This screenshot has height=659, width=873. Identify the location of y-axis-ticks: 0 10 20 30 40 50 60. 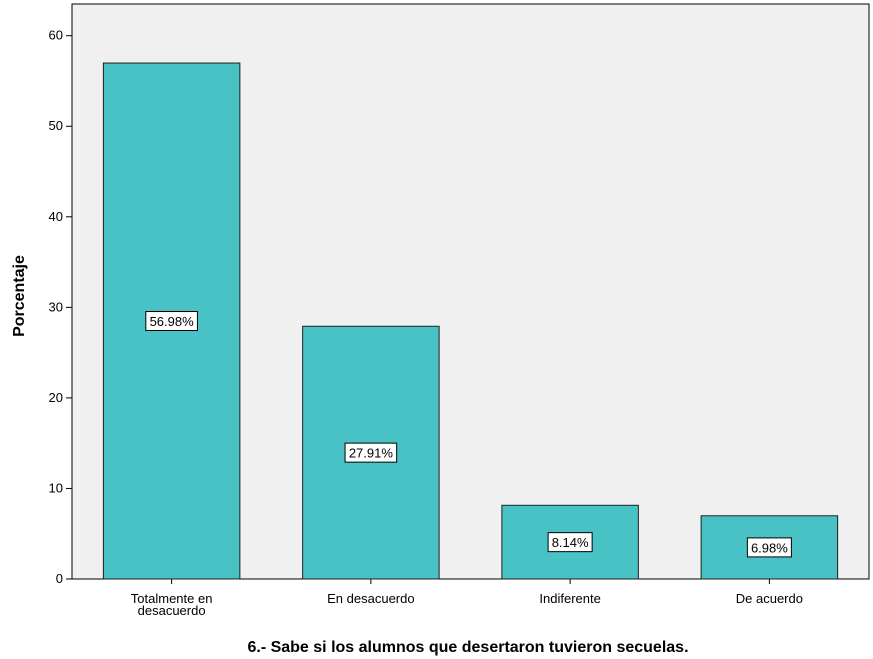
(60, 307).